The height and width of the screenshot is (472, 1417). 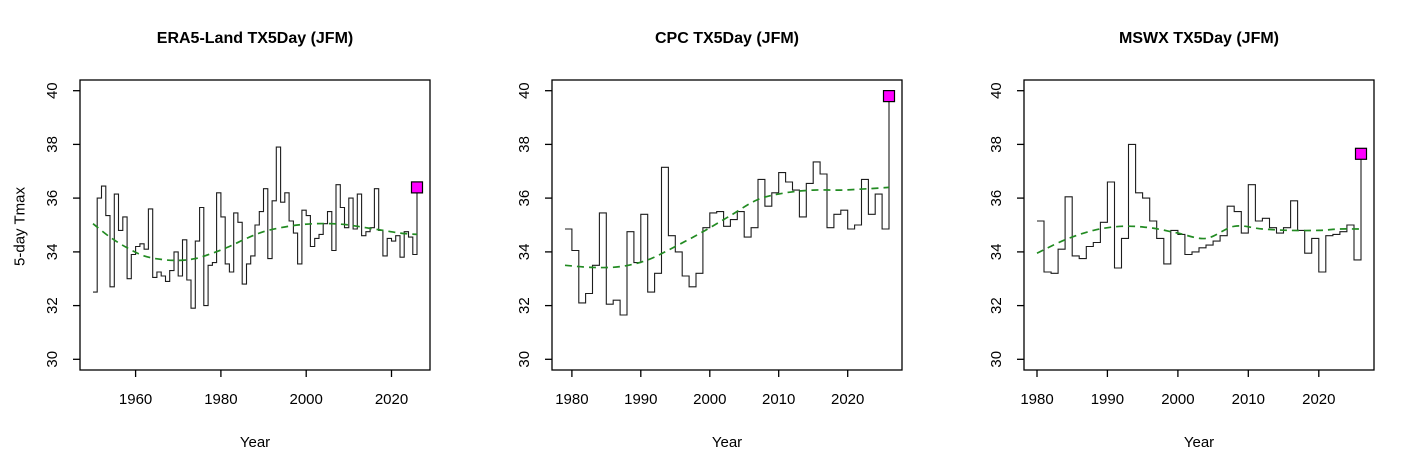 What do you see at coordinates (255, 38) in the screenshot?
I see `chart-title: ERA5-Land TX5Day (JFM)` at bounding box center [255, 38].